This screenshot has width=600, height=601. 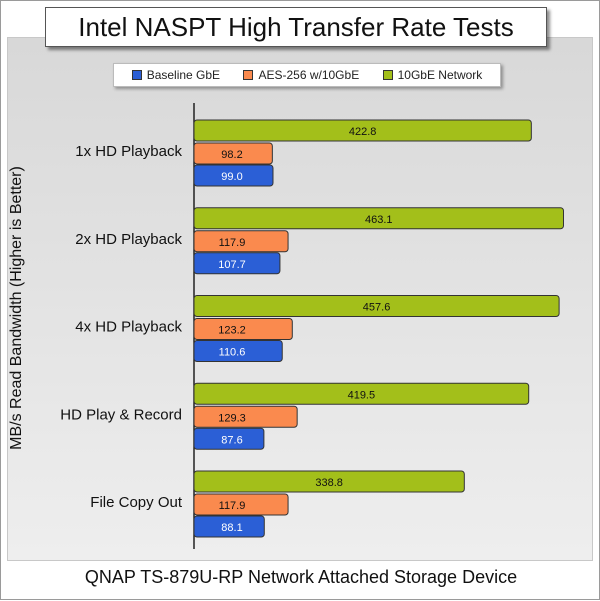 I want to click on bar-value-label: 419.5, so click(x=362, y=395).